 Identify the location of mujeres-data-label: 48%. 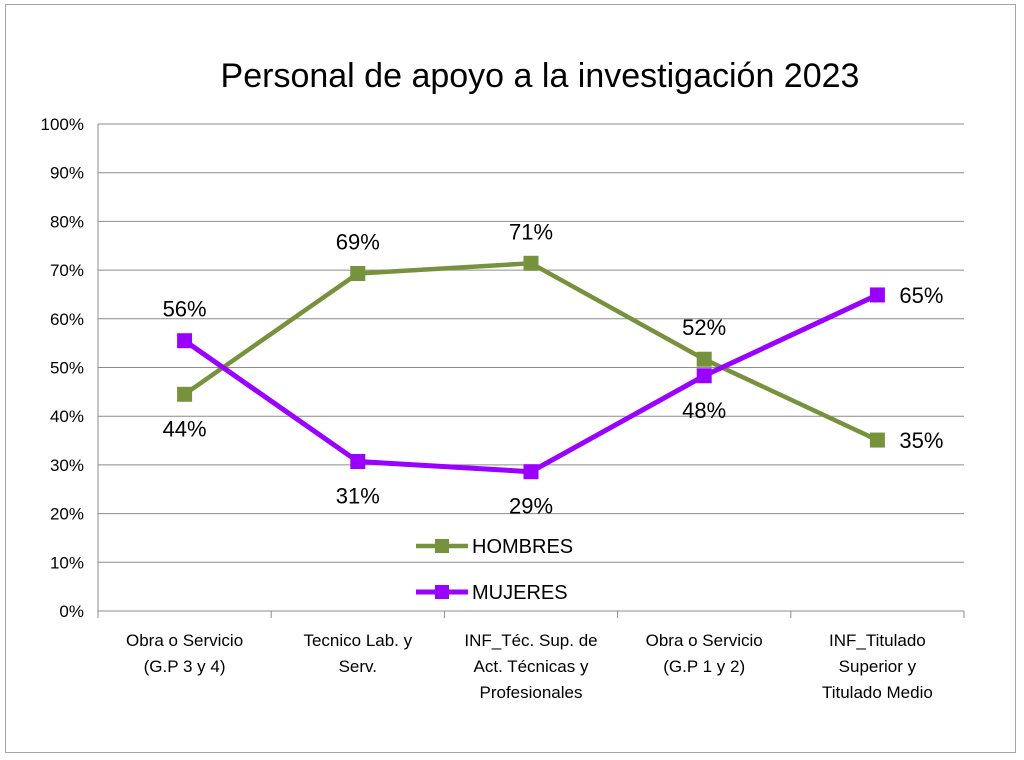
(704, 410).